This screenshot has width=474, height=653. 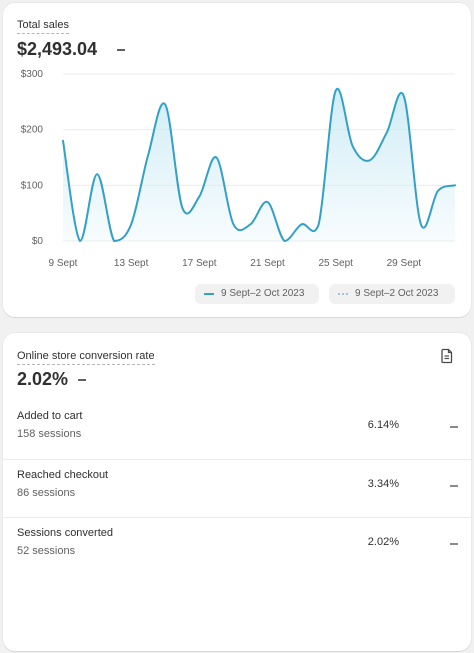 What do you see at coordinates (343, 294) in the screenshot?
I see `legend-line-dotted-icon` at bounding box center [343, 294].